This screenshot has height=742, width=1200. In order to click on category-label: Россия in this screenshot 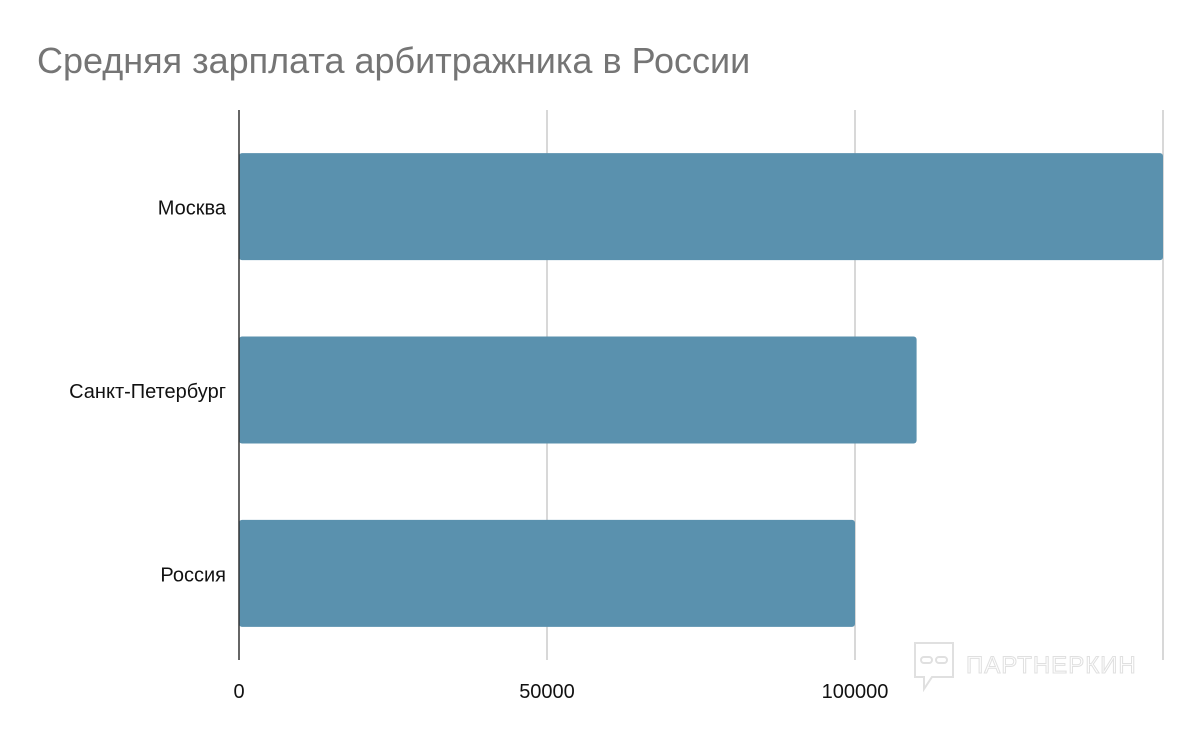, I will do `click(193, 575)`.